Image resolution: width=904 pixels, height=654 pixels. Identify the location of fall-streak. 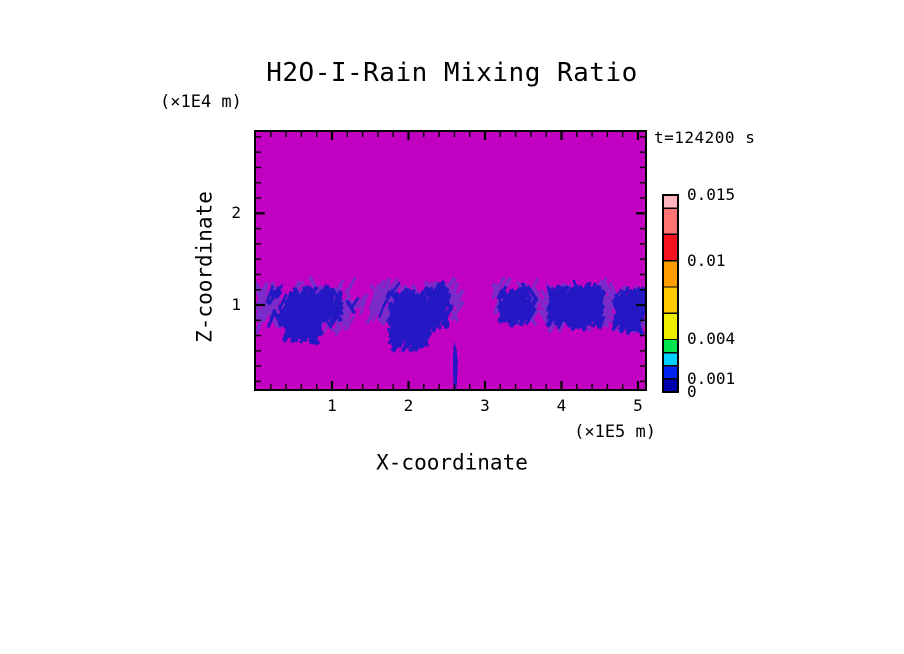
(455, 365).